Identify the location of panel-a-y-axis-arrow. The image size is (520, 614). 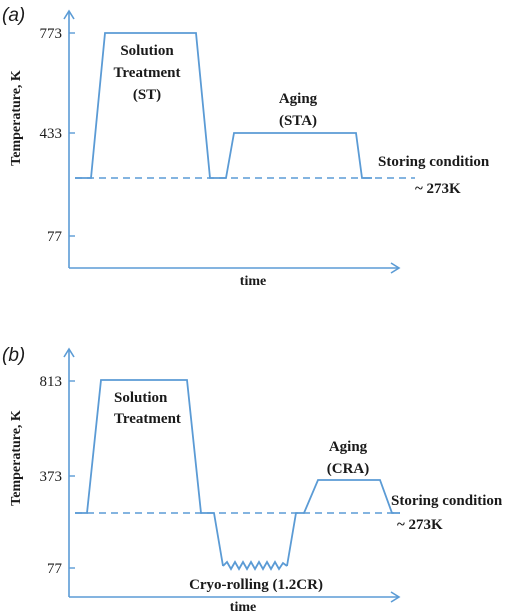
(69, 14).